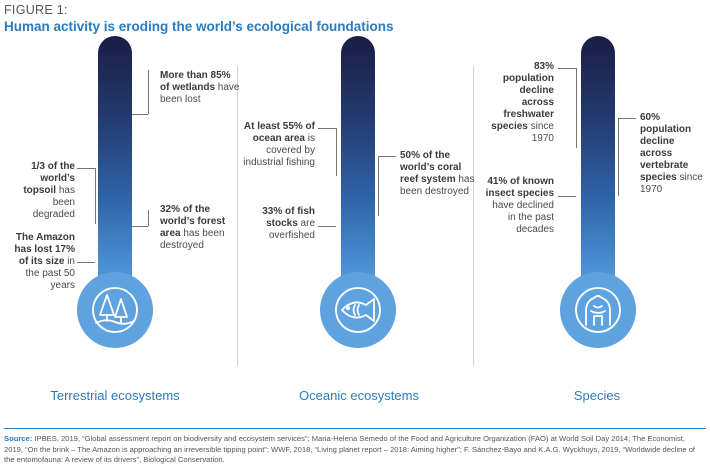  Describe the element at coordinates (36, 10) in the screenshot. I see `figure-label: FIGURE 1:` at that location.